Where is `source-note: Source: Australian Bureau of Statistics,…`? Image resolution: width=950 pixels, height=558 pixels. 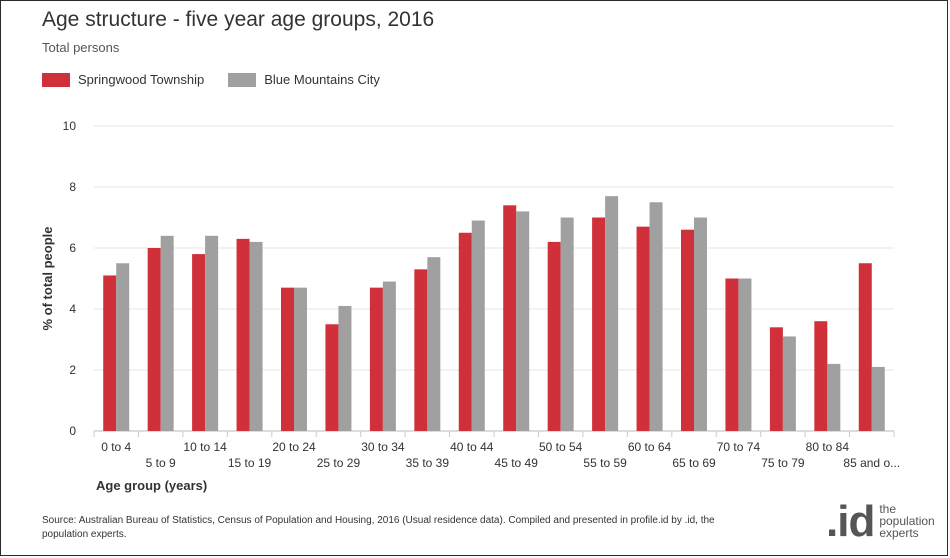
source-note: Source: Australian Bureau of Statistics,… is located at coordinates (378, 527).